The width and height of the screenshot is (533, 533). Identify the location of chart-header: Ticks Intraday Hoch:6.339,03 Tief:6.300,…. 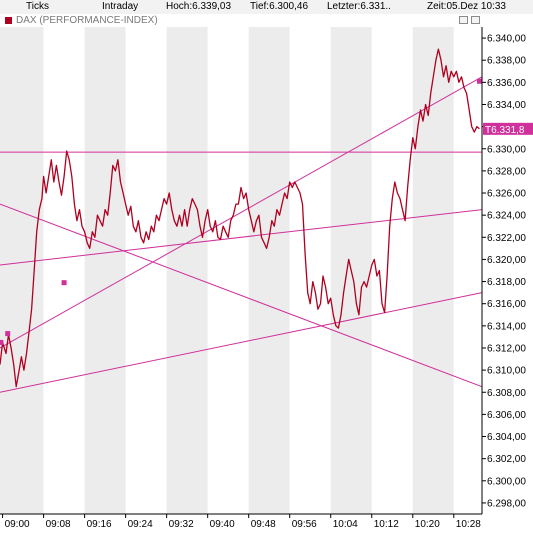
(266, 7).